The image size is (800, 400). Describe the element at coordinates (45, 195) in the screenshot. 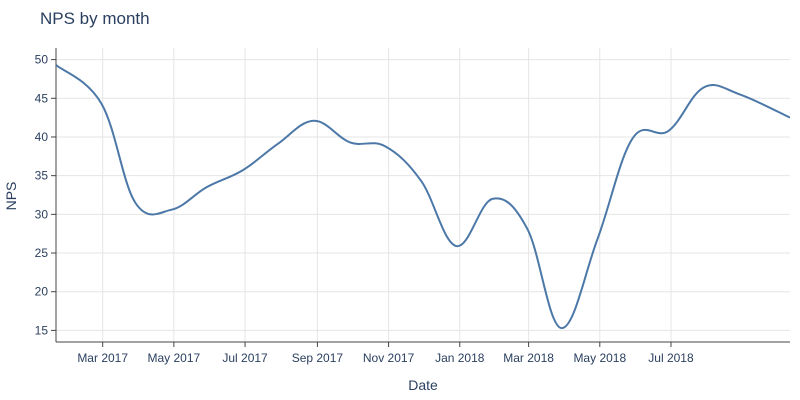

I see `y-axis-ticks: 15 20 25 30 35 40 45 50` at that location.